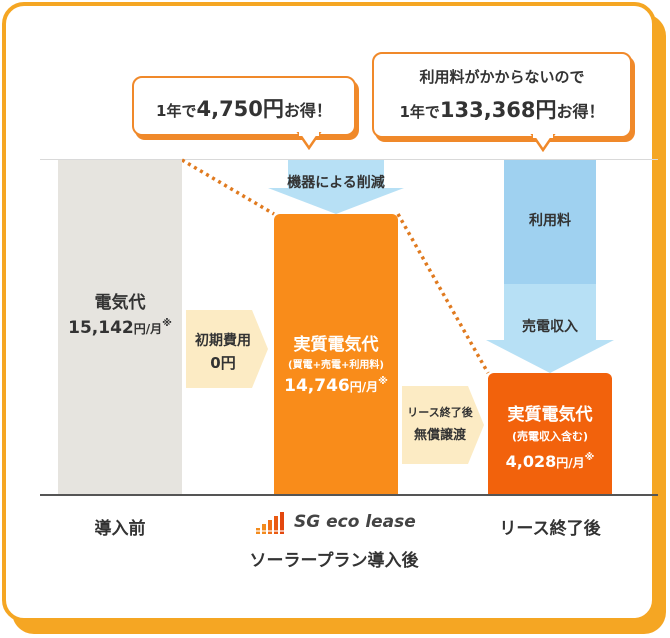 The width and height of the screenshot is (670, 638). Describe the element at coordinates (148, 329) in the screenshot. I see `bar-before-unit: 円/月` at that location.